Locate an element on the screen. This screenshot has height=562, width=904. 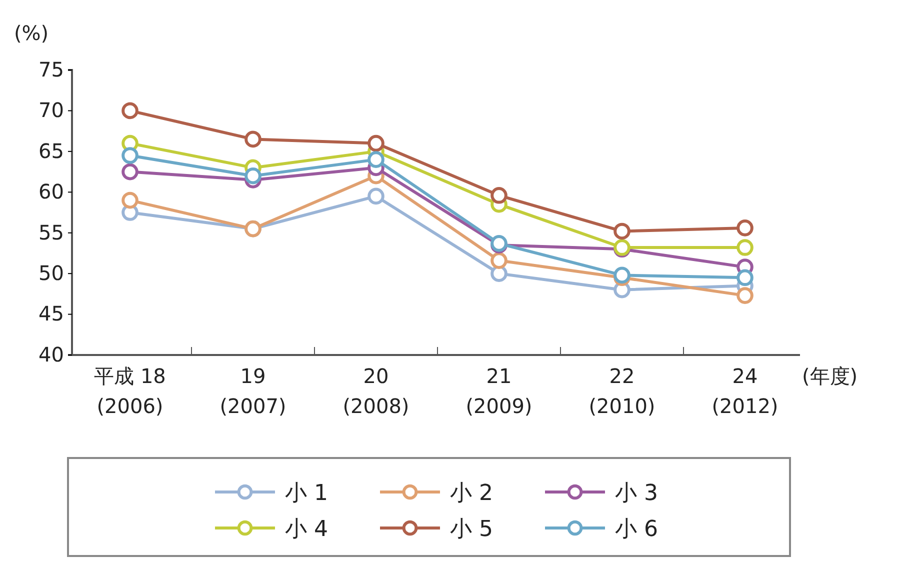
legend-label: 小 6 is located at coordinates (636, 529).